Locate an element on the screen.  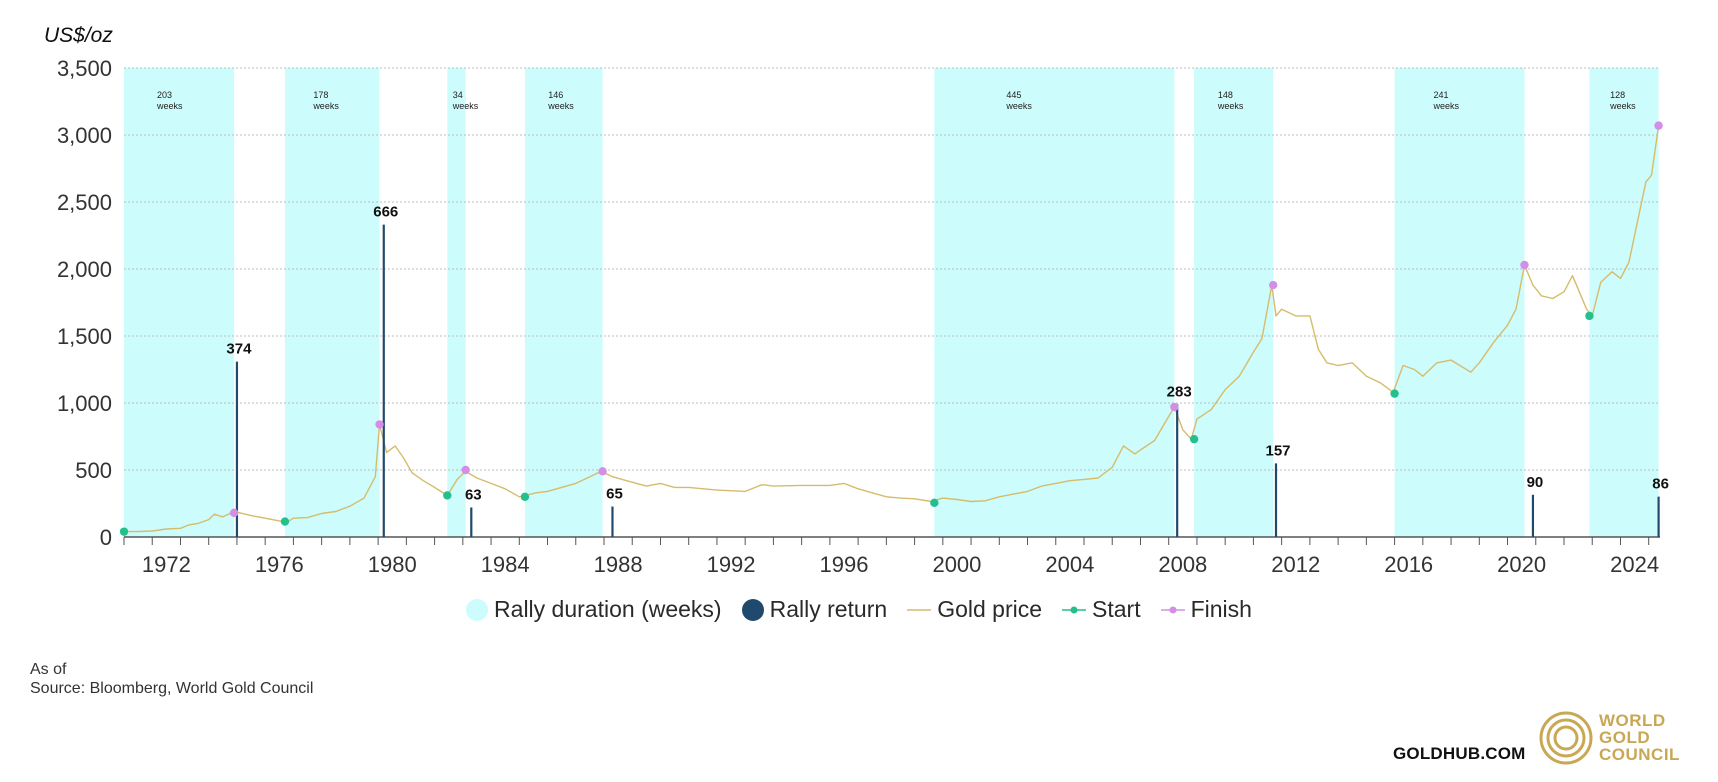
legend-gold-price: Gold price is located at coordinates (974, 609).